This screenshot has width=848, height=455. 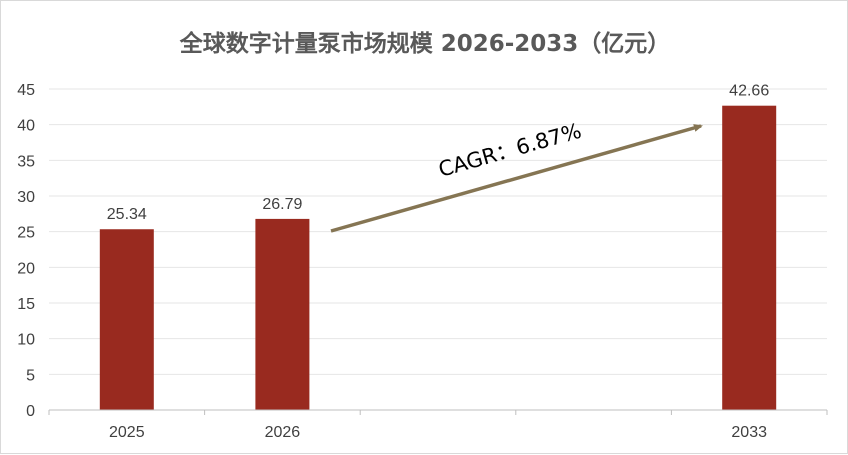 I want to click on y-tick-label: 15, so click(x=26, y=304).